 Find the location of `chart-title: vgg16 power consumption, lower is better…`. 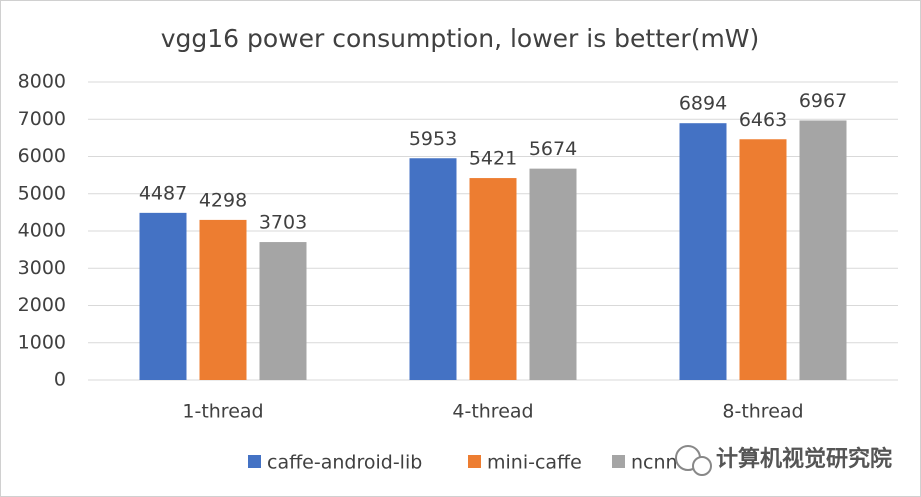

chart-title: vgg16 power consumption, lower is better… is located at coordinates (460, 38).